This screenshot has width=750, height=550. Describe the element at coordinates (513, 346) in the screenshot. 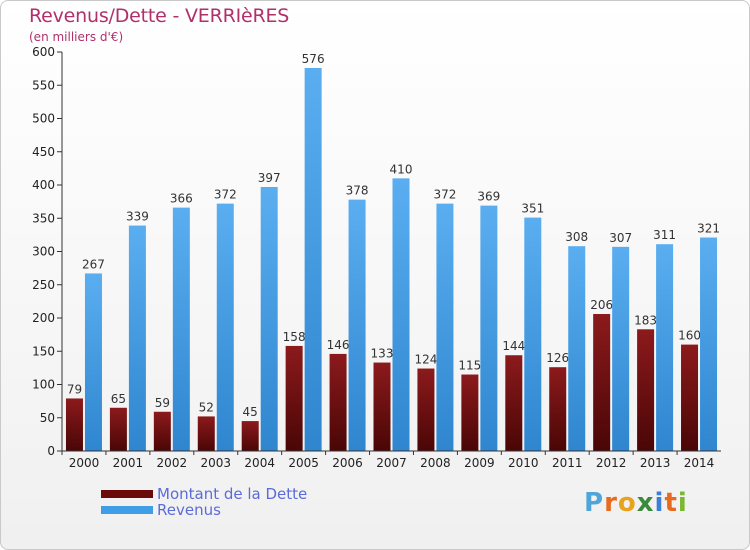

I see `data-label-dette: 144` at that location.